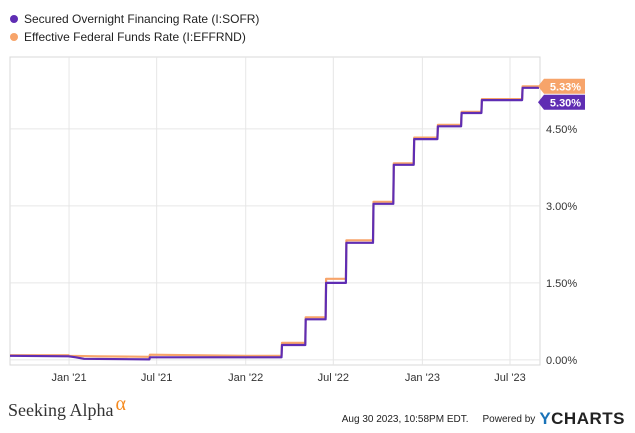  What do you see at coordinates (405, 419) in the screenshot?
I see `timestamp: Aug 30 2023, 10:58PM EDT.` at bounding box center [405, 419].